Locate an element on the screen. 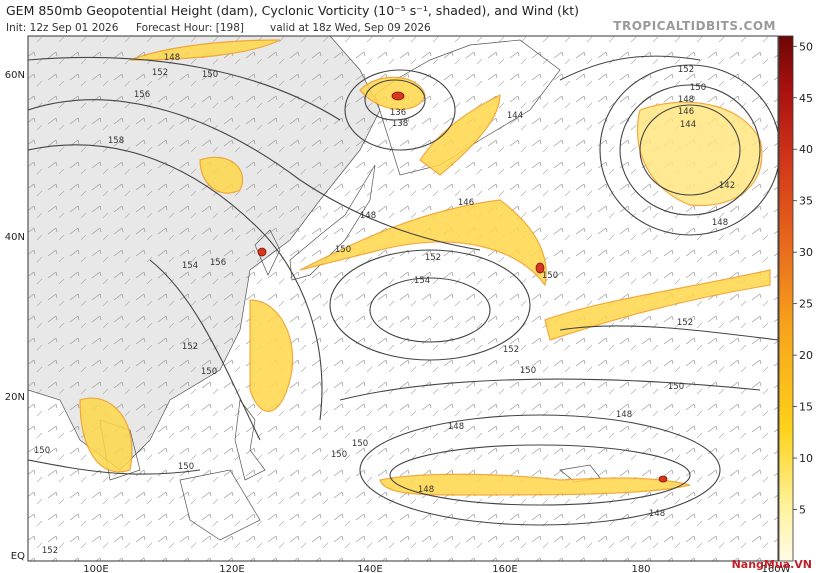 The image size is (819, 573). lon-label: 100E is located at coordinates (95, 568).